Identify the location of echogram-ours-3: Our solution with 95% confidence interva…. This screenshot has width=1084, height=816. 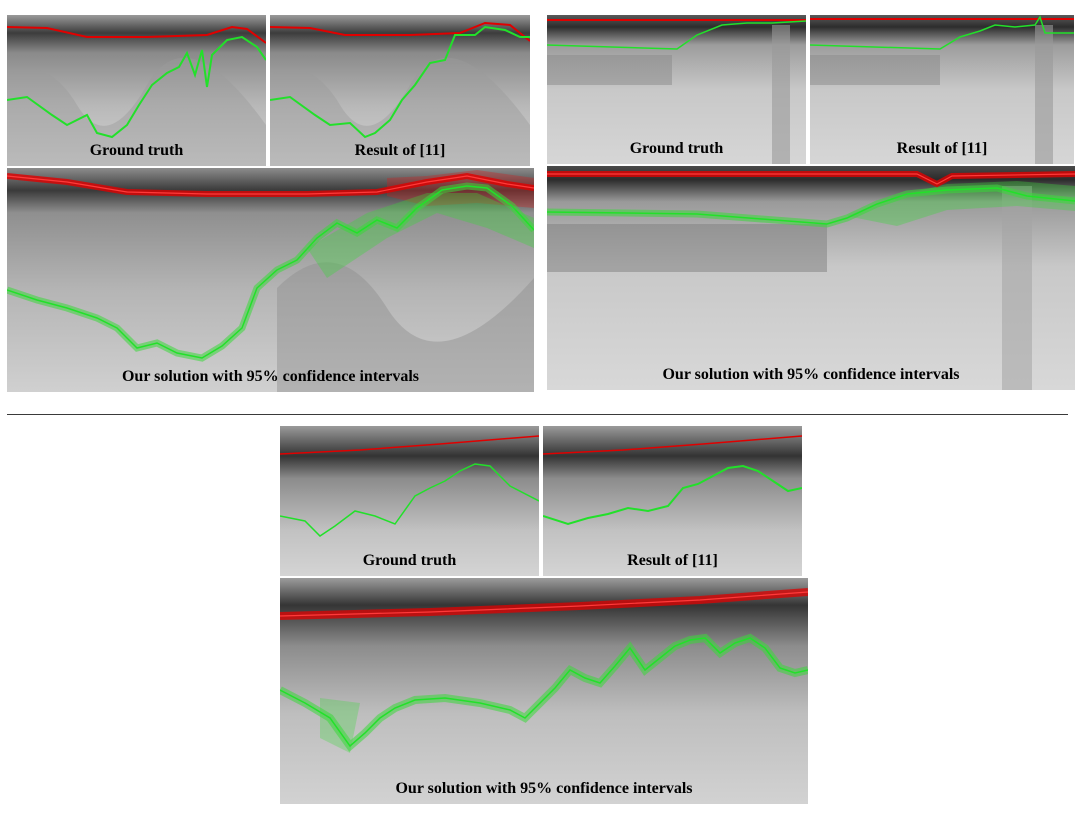
(544, 691).